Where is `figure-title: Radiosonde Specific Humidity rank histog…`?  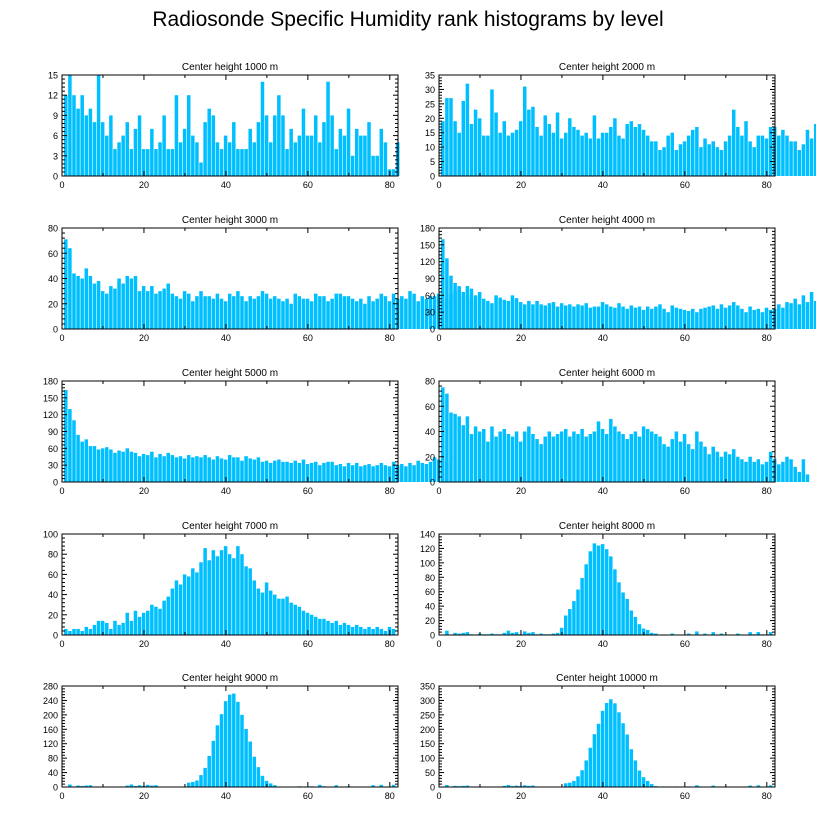 figure-title: Radiosonde Specific Humidity rank histog… is located at coordinates (408, 19).